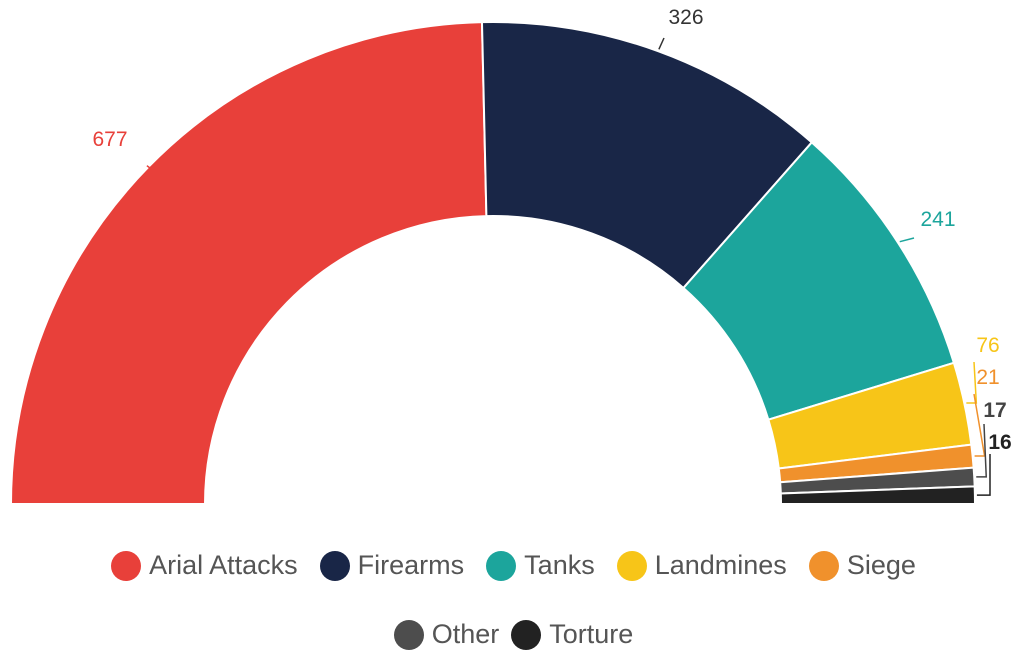 Image resolution: width=1027 pixels, height=656 pixels. What do you see at coordinates (685, 17) in the screenshot?
I see `data-label-firearms: 326` at bounding box center [685, 17].